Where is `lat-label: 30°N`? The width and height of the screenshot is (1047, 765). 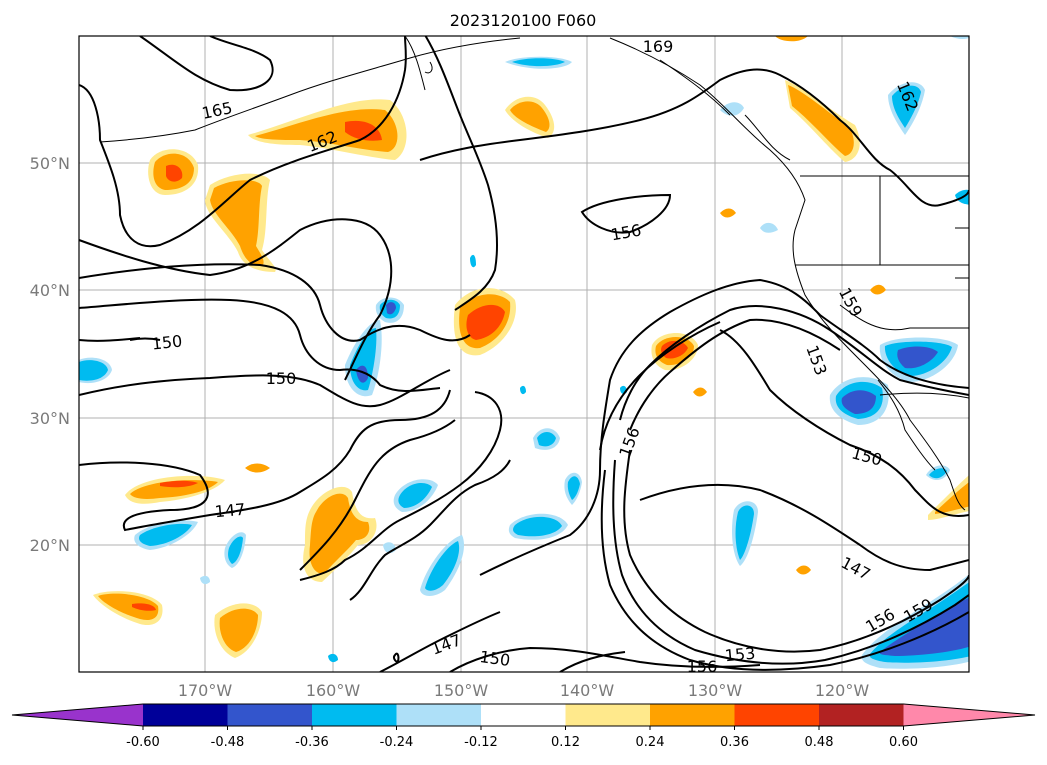
lat-label: 30°N is located at coordinates (50, 418).